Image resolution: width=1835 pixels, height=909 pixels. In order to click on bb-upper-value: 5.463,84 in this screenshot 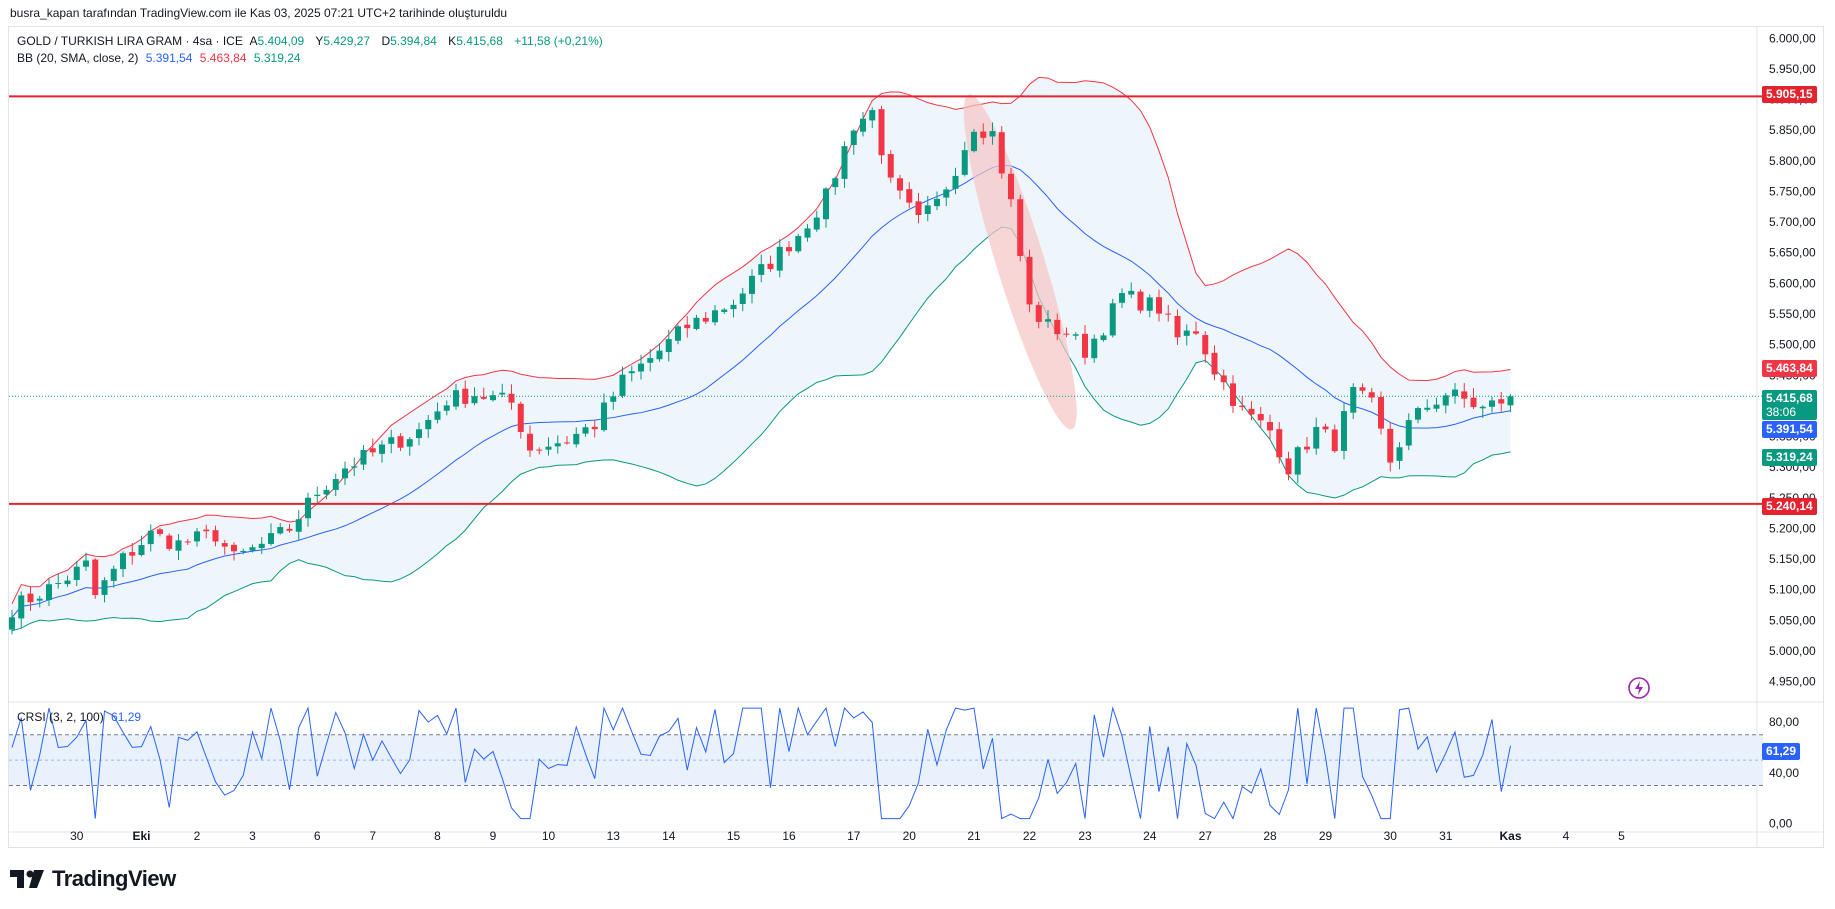, I will do `click(223, 58)`.